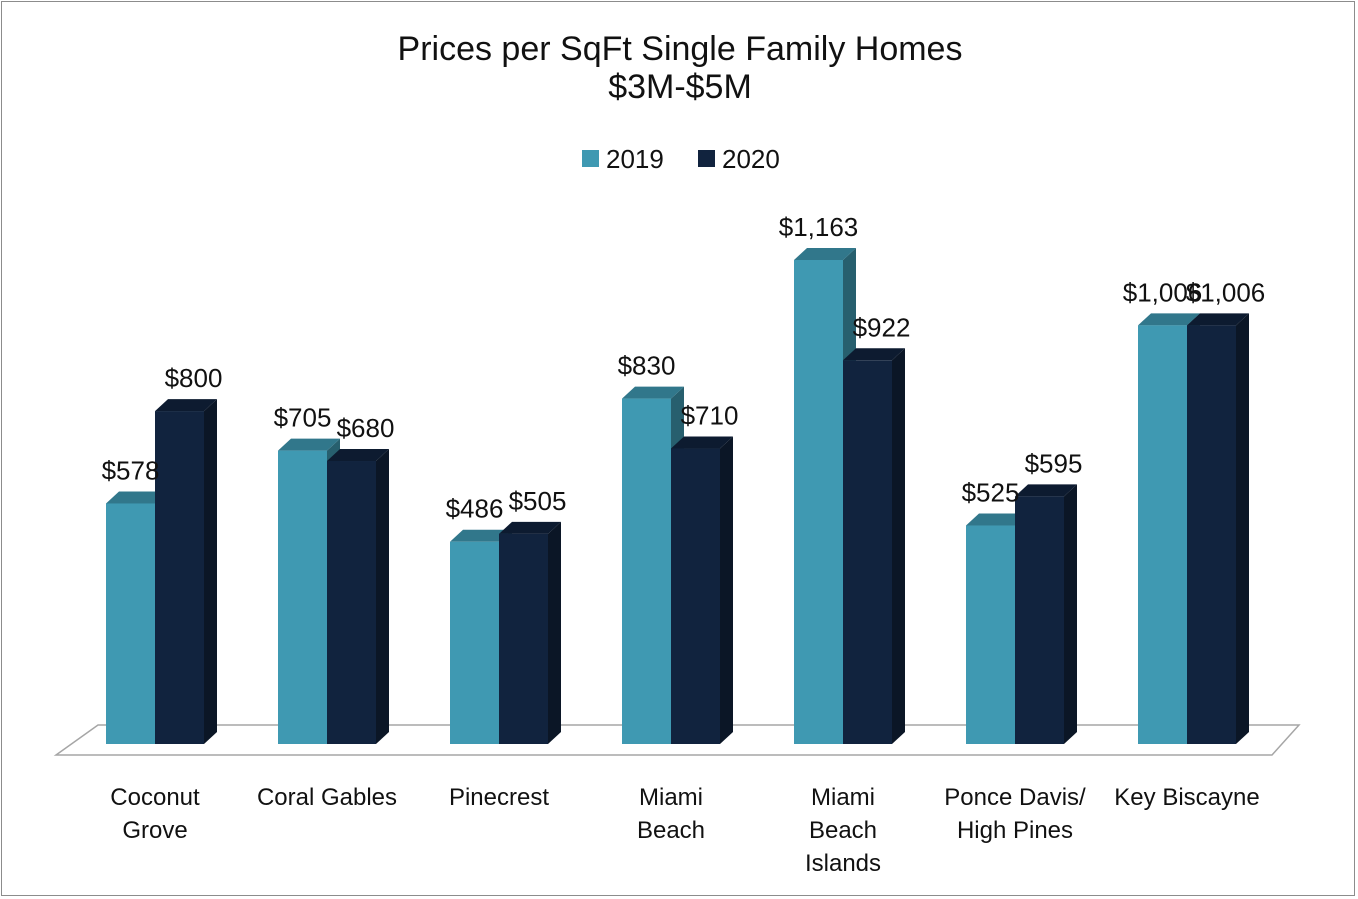  What do you see at coordinates (303, 418) in the screenshot?
I see `data-label: $705` at bounding box center [303, 418].